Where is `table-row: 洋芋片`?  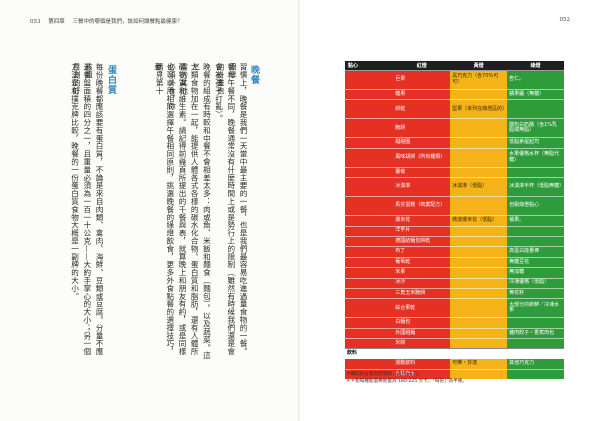
table-row: 洋芋片 is located at coordinates (454, 231).